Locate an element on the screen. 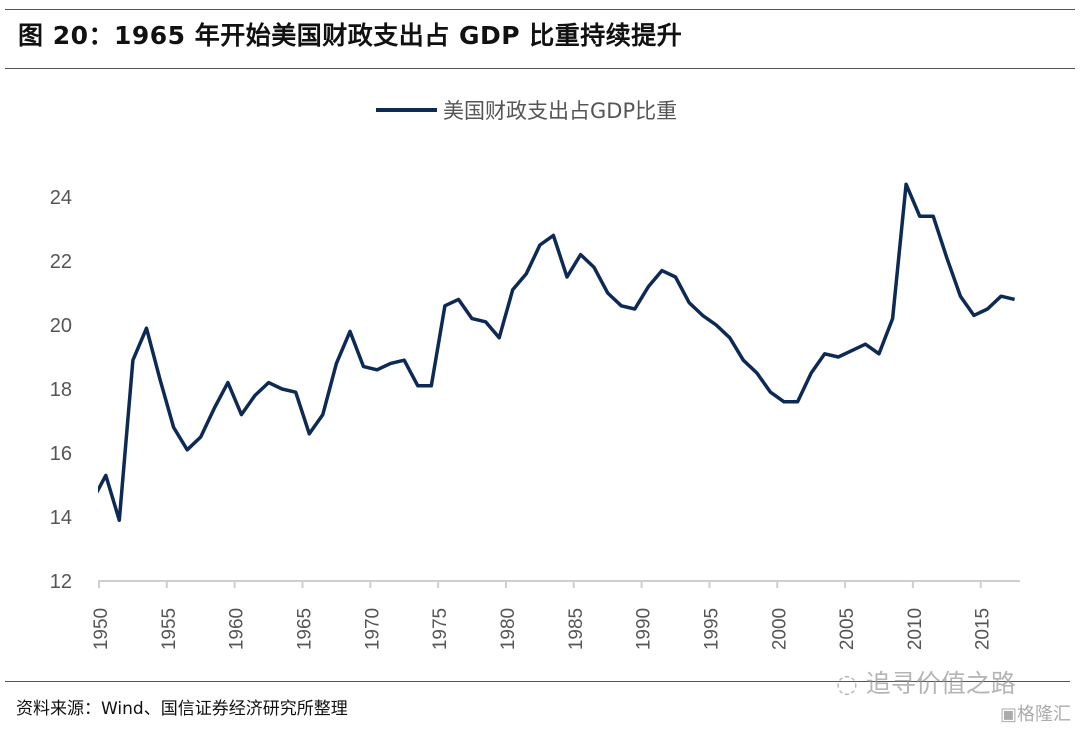  x-tick-label: 2015 is located at coordinates (983, 629).